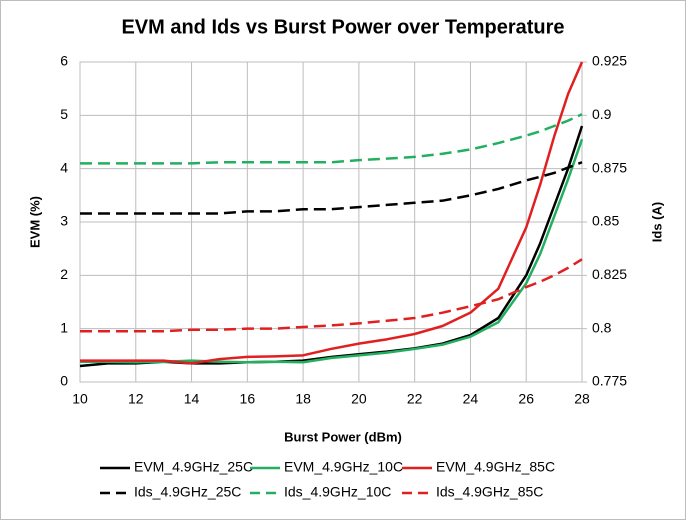  Describe the element at coordinates (136, 399) in the screenshot. I see `x-tick-label: 12` at that location.